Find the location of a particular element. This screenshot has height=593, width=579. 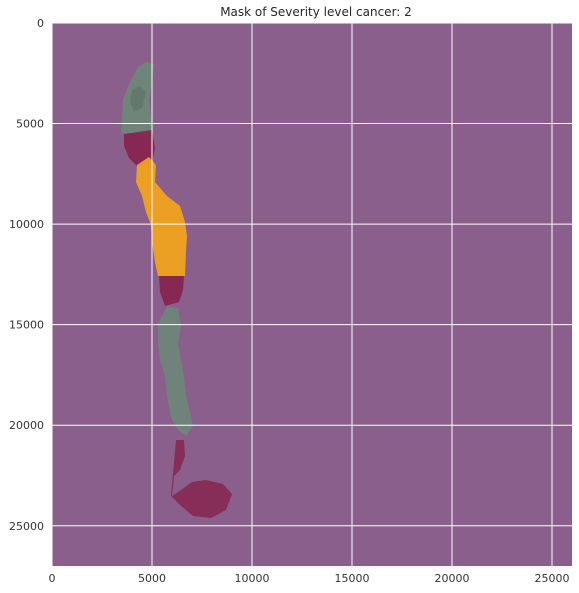

tissue-segment-benign-lower is located at coordinates (175, 371).